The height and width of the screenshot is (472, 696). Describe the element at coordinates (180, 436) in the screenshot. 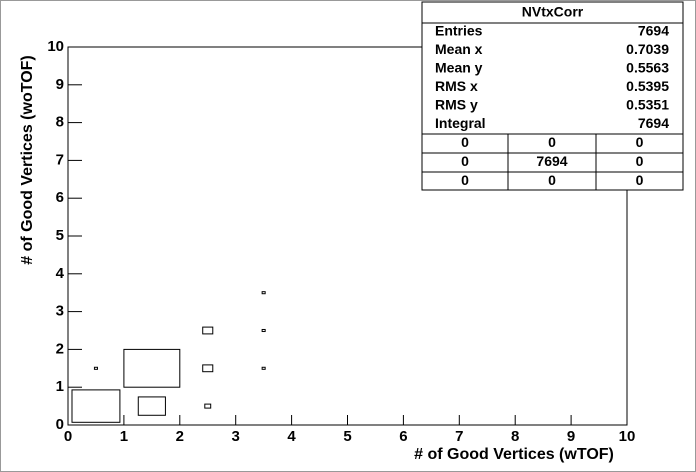

I see `x-tick-label: 2` at that location.